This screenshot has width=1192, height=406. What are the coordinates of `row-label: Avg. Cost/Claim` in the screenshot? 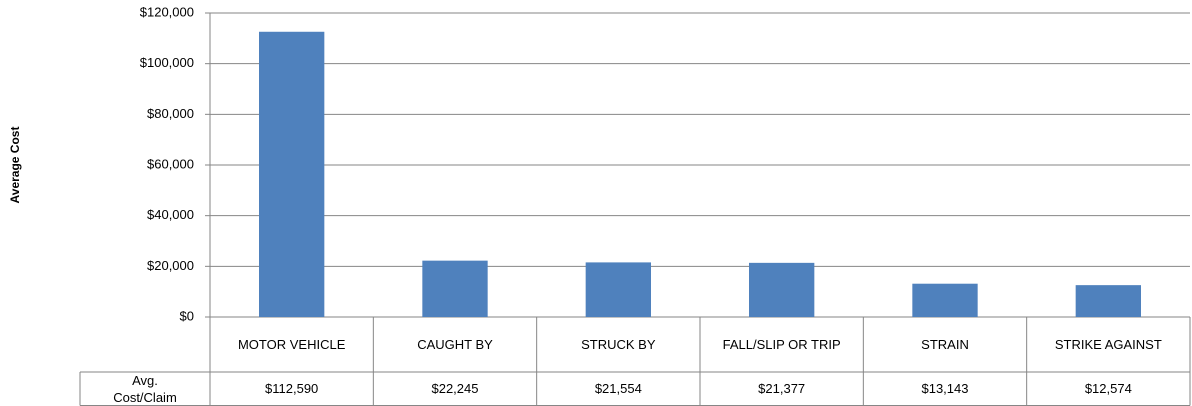 It's located at (145, 388).